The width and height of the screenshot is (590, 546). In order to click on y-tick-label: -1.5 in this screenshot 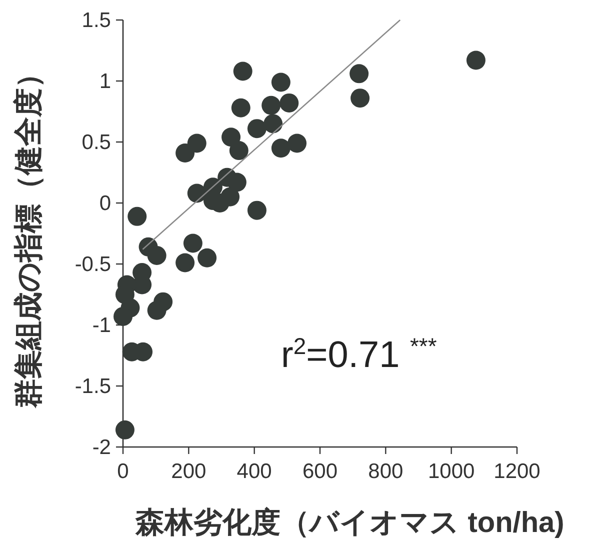, I will do `click(92, 386)`.